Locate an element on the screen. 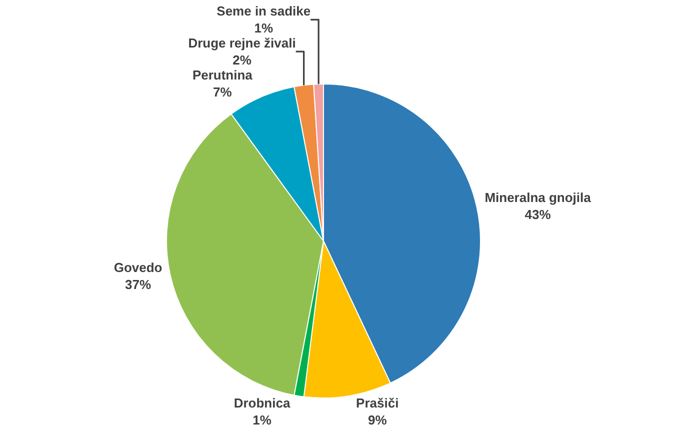  data-label: 9% is located at coordinates (378, 420).